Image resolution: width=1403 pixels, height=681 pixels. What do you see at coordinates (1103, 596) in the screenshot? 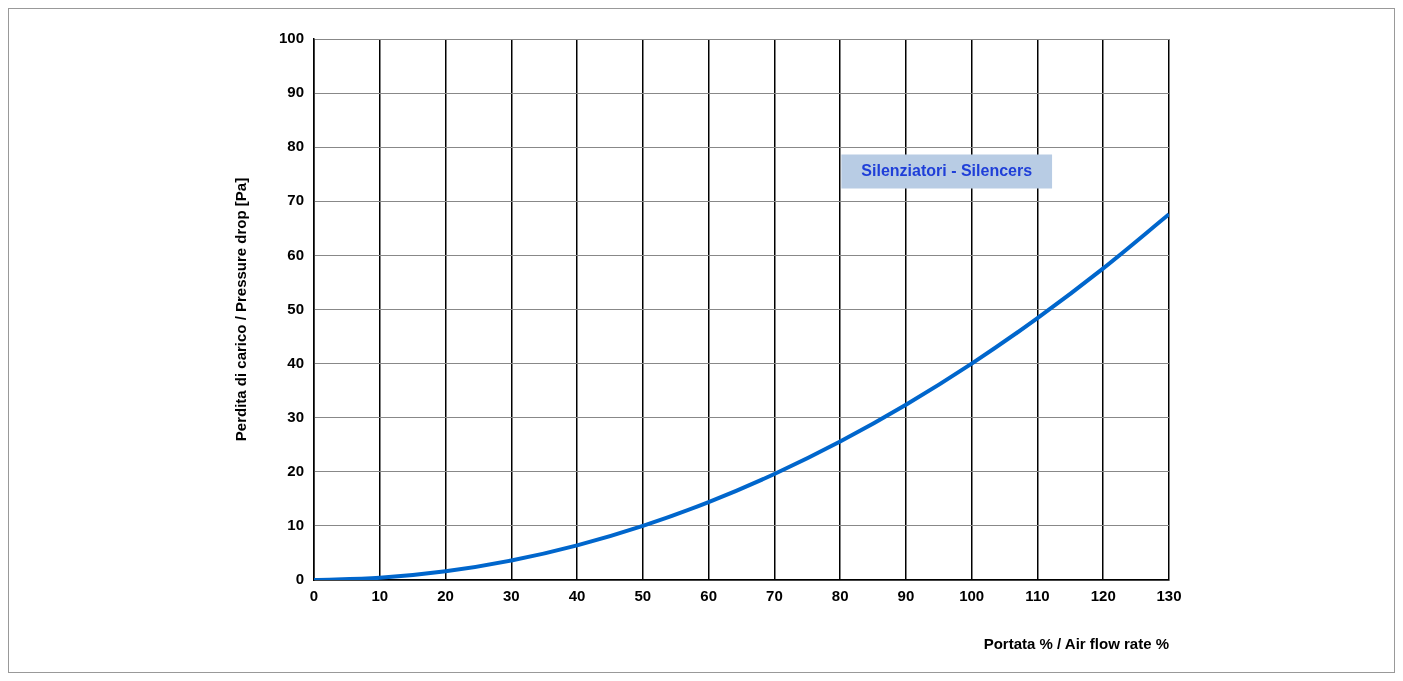
I see `x-tick-label: 120` at bounding box center [1103, 596].